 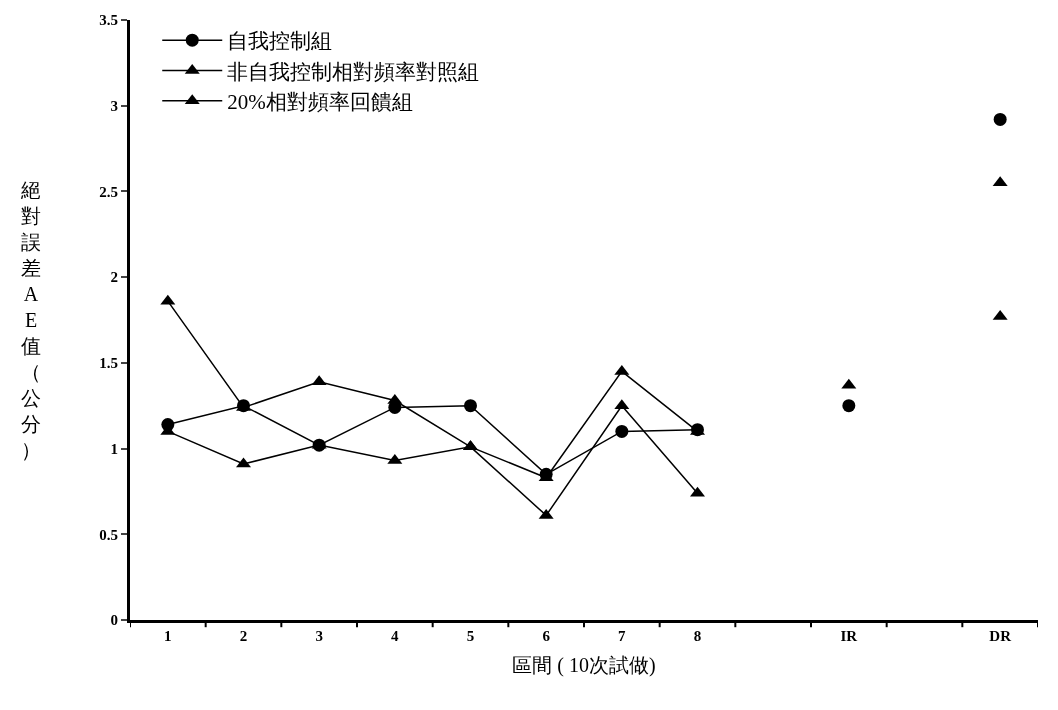 What do you see at coordinates (114, 105) in the screenshot?
I see `y-tick-label: 3` at bounding box center [114, 105].